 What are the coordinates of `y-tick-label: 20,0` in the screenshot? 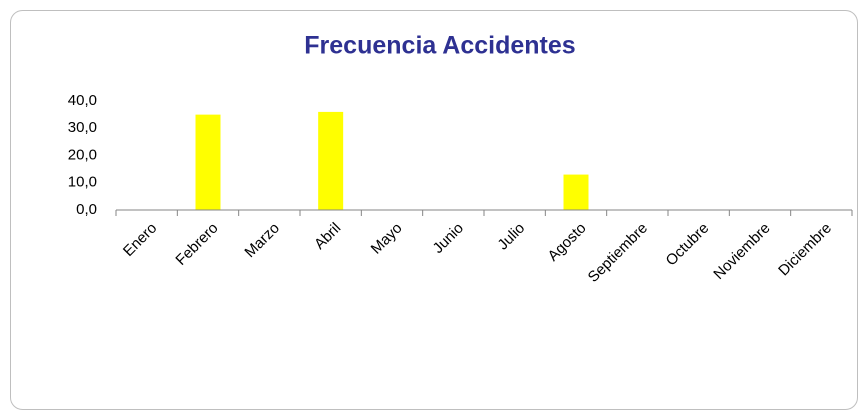 It's located at (82, 154).